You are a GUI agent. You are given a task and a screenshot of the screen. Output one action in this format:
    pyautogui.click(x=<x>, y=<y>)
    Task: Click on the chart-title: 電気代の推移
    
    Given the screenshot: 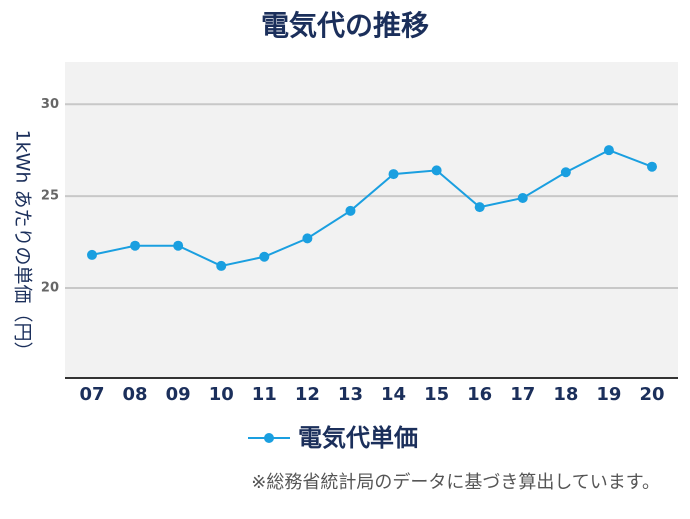 What is the action you would take?
    pyautogui.click(x=345, y=25)
    